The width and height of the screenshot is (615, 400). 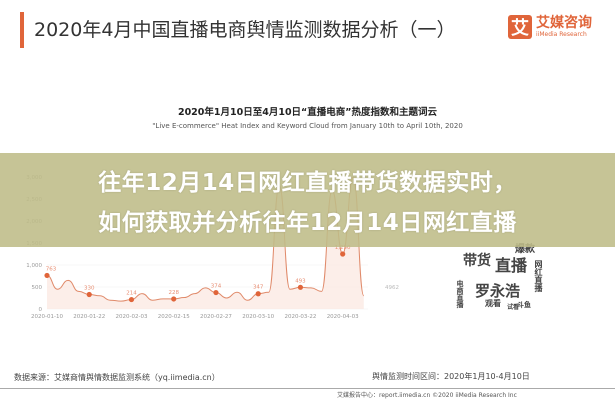 What do you see at coordinates (307, 223) in the screenshot?
I see `headline-line-2: 如何获取并分析往年12月14日网红直播` at bounding box center [307, 223].